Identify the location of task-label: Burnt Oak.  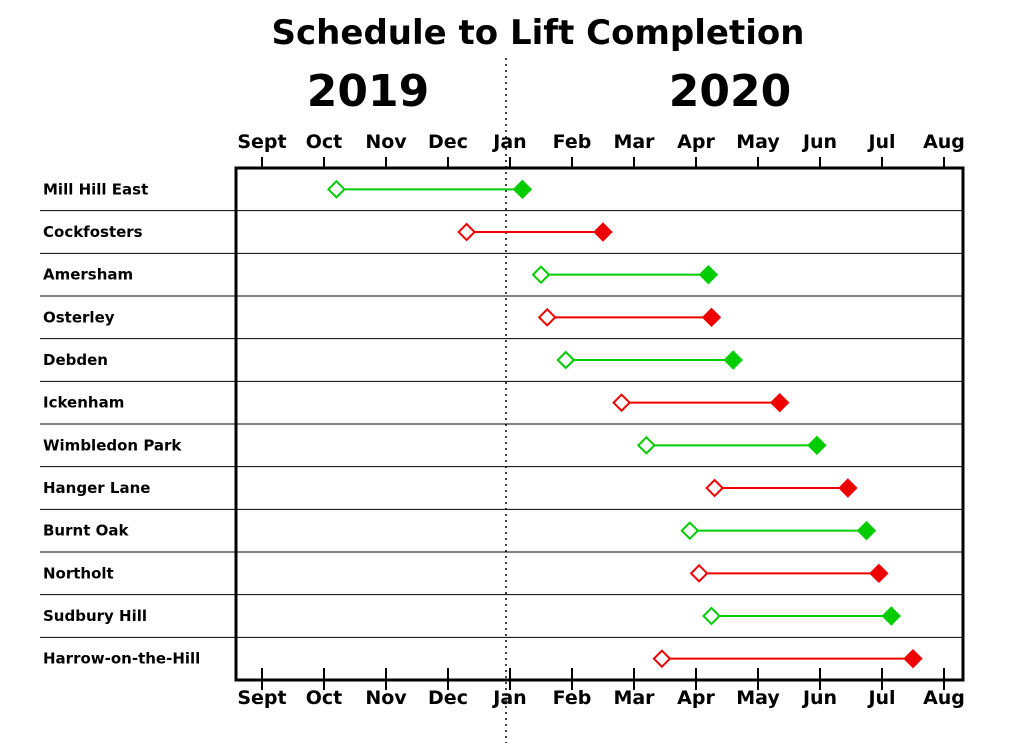
(86, 531).